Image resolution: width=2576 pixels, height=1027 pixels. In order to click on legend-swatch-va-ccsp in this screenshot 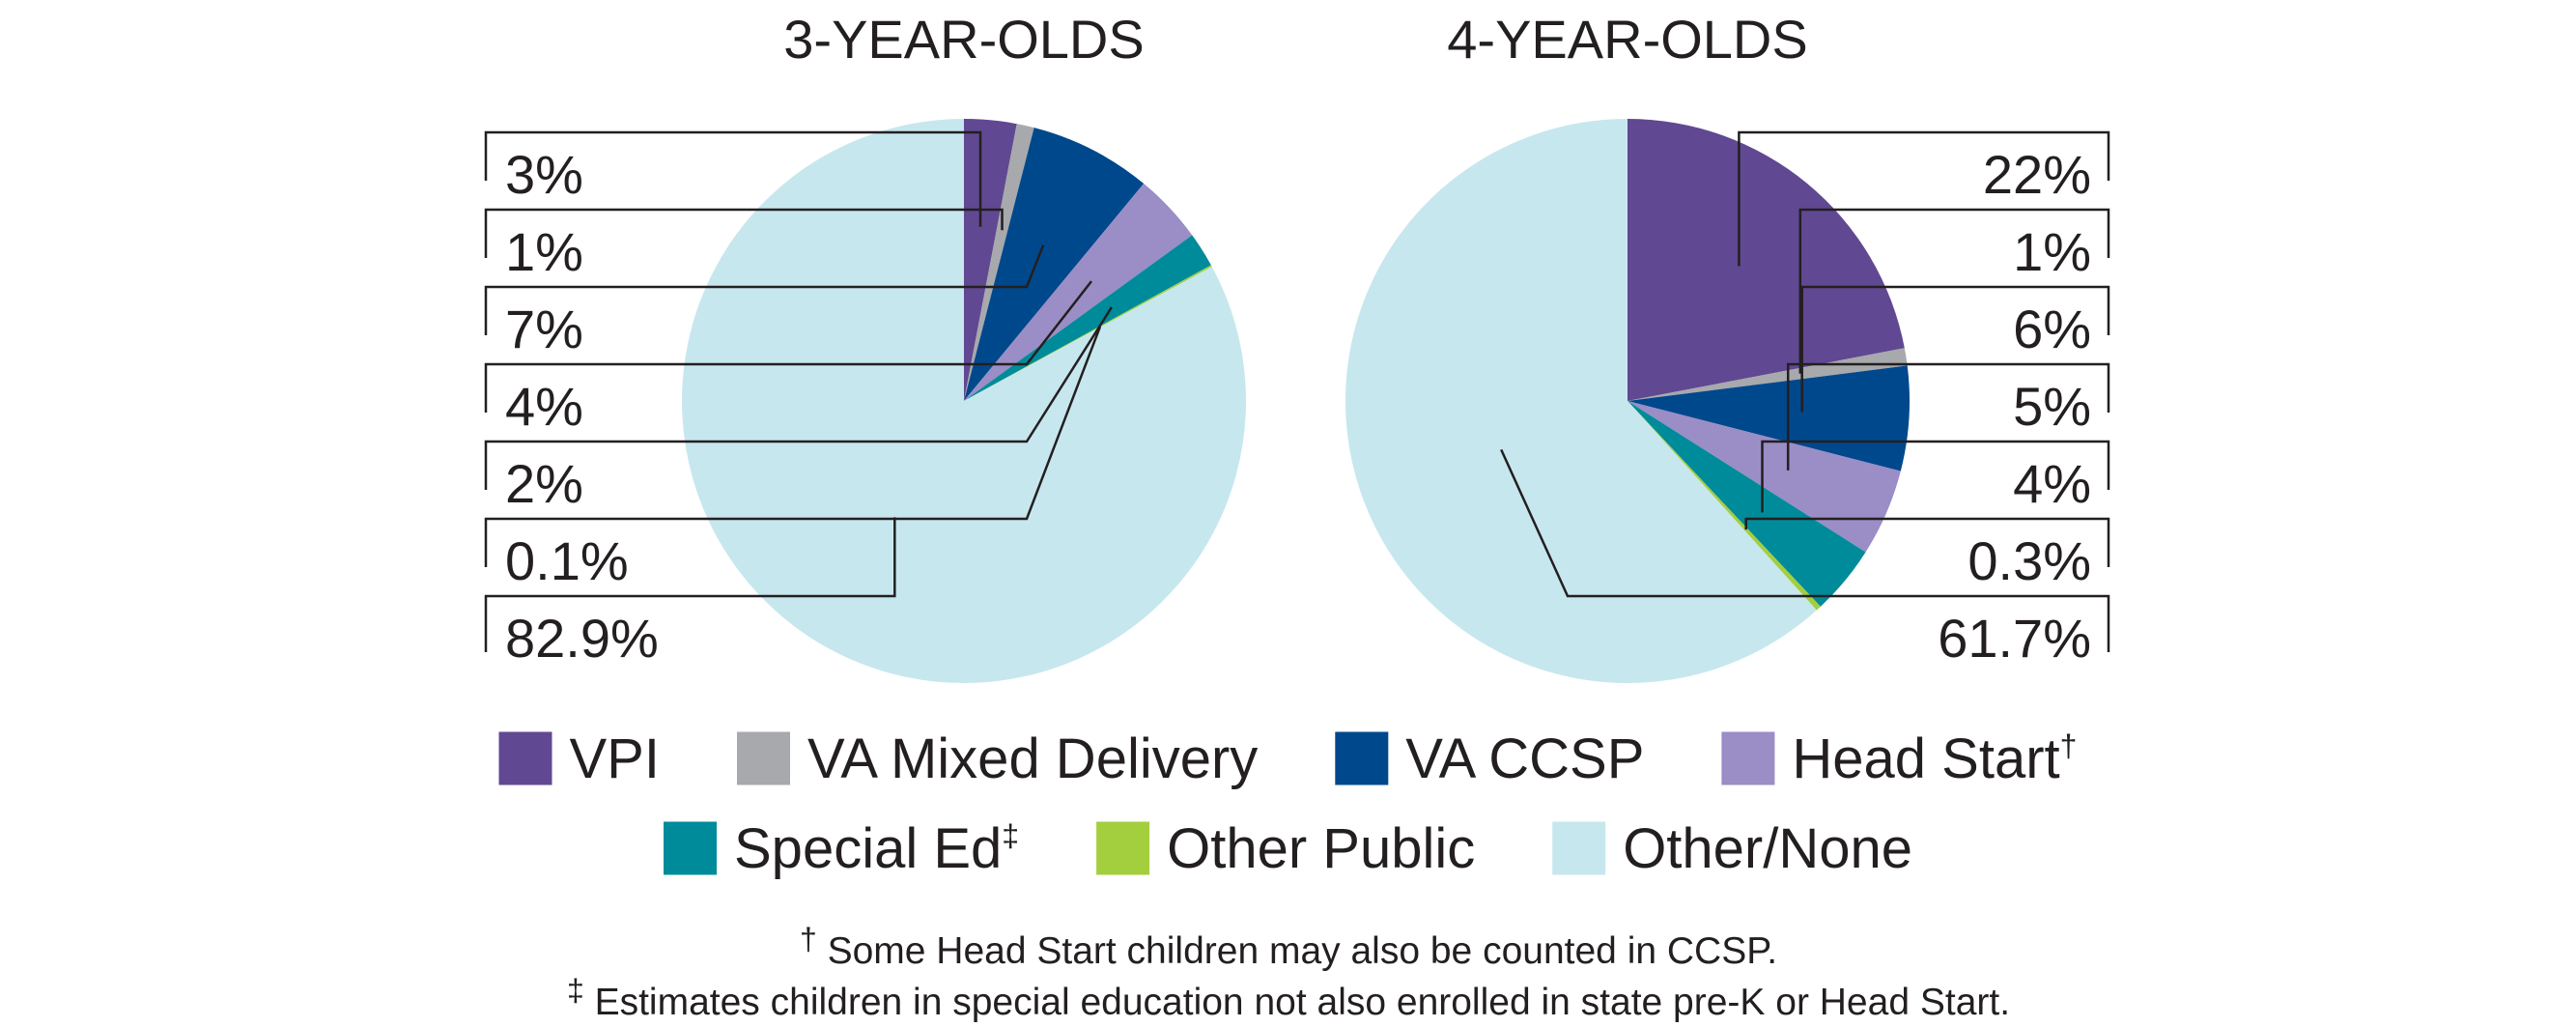, I will do `click(1362, 758)`.